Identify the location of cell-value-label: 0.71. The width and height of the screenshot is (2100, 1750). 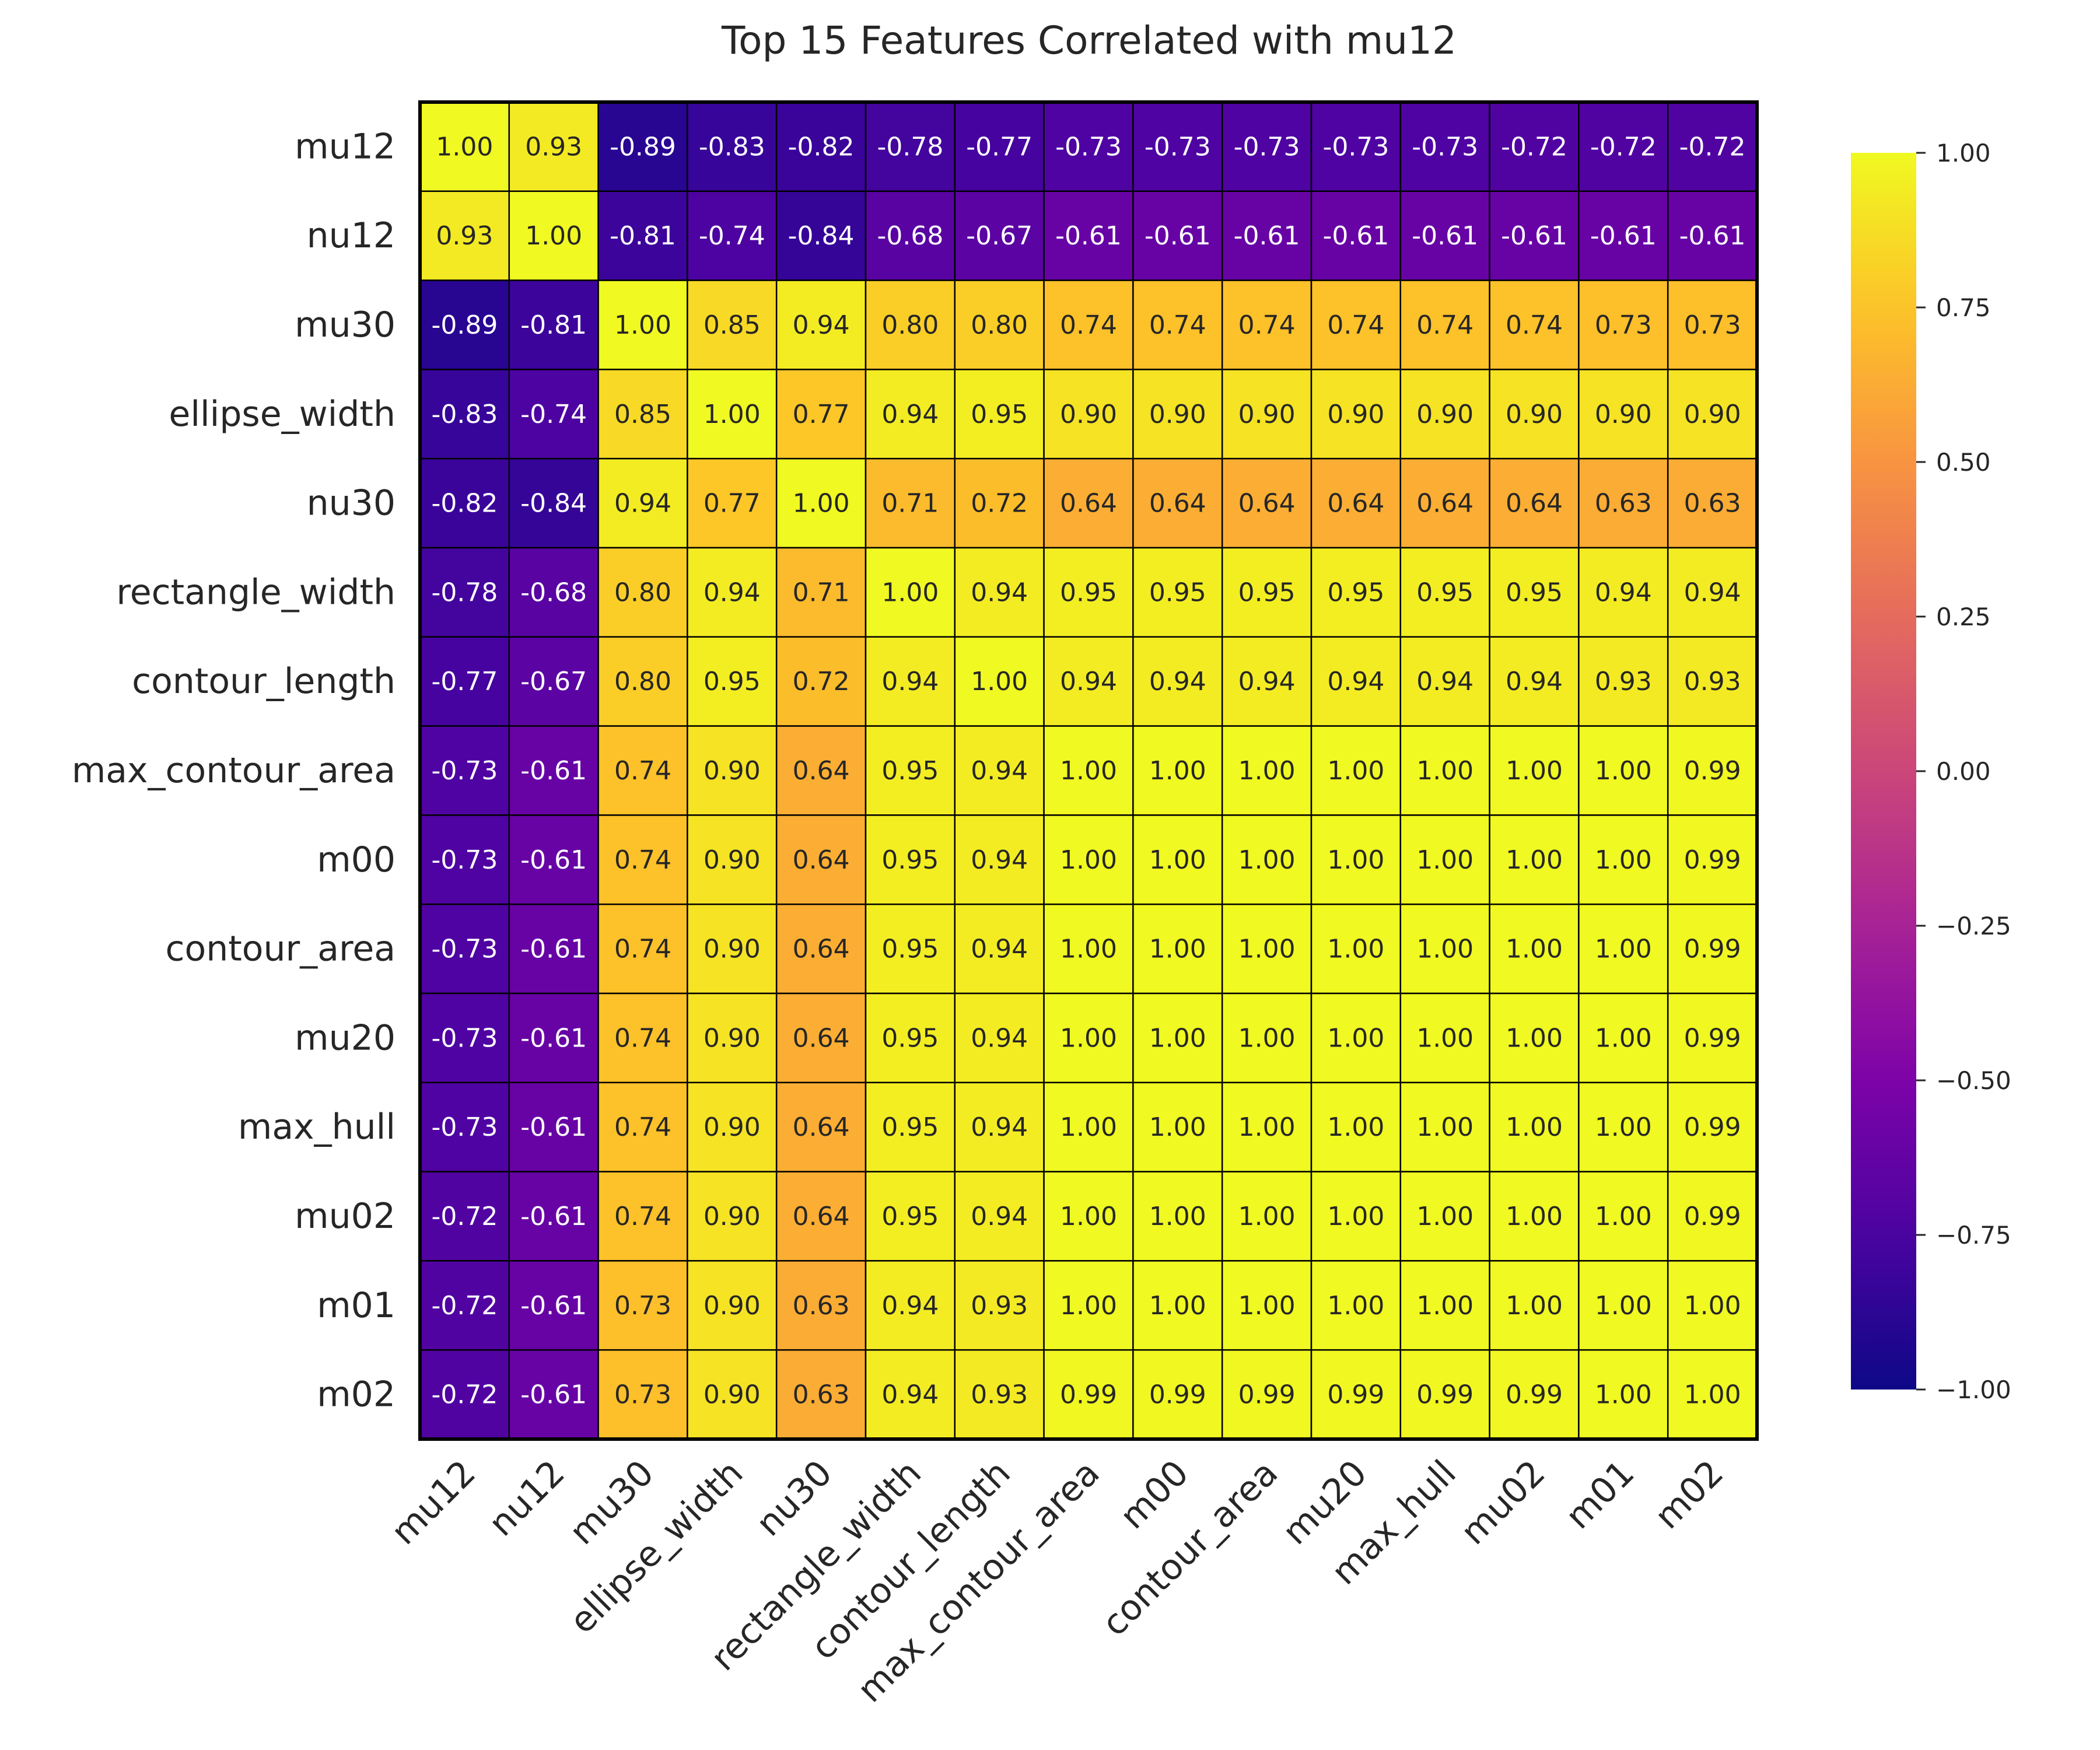
(910, 504).